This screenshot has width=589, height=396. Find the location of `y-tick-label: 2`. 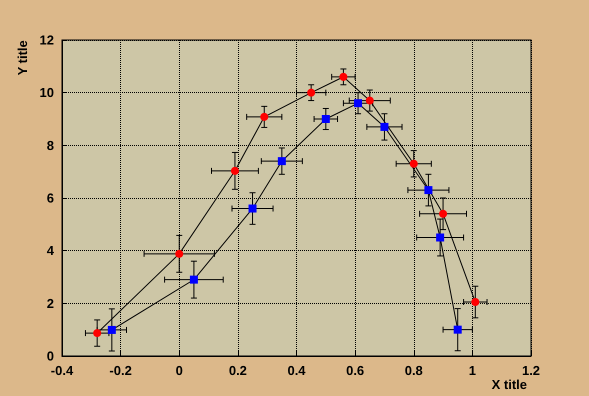

y-tick-label: 2 is located at coordinates (50, 303).